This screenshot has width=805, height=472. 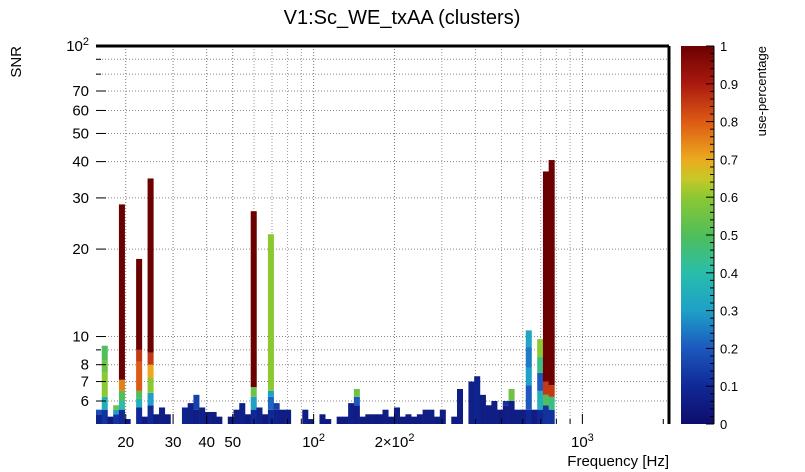 What do you see at coordinates (206, 442) in the screenshot?
I see `x-tick-label: 40` at bounding box center [206, 442].